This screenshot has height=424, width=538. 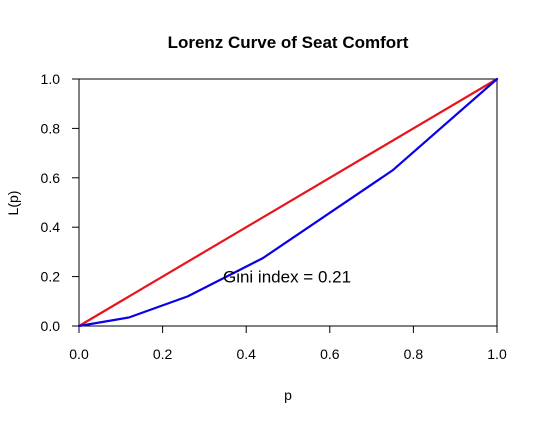 I want to click on x-tick-label: 1.0, so click(x=497, y=354).